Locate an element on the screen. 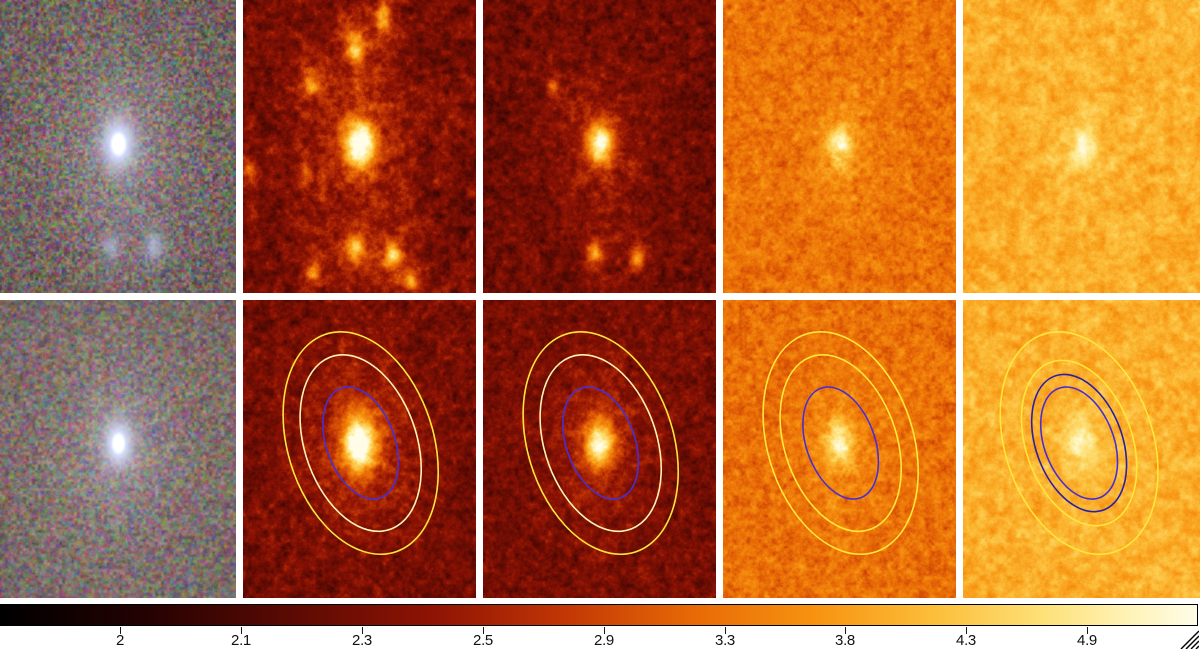 The image size is (1200, 649). band-image-bottom-3-canvas is located at coordinates (599, 449).